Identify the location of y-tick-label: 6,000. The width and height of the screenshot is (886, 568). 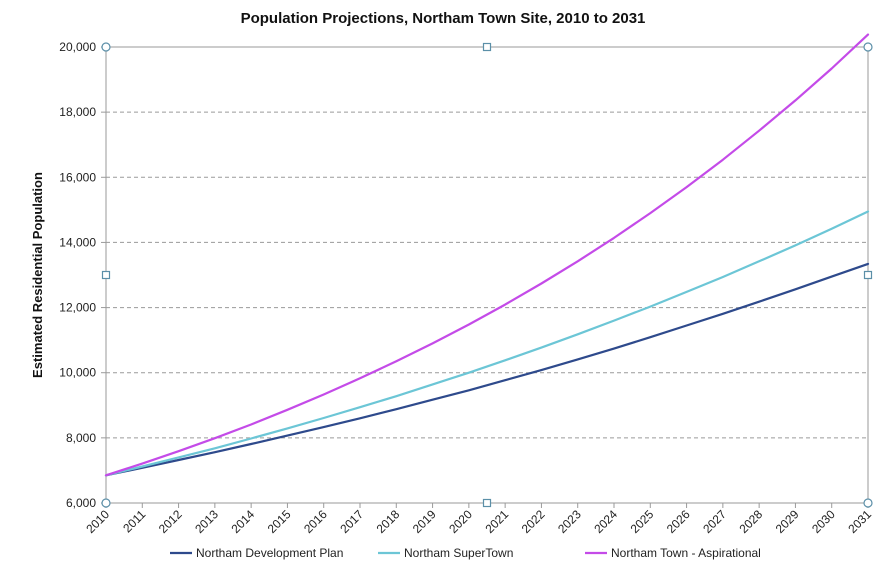
(81, 503).